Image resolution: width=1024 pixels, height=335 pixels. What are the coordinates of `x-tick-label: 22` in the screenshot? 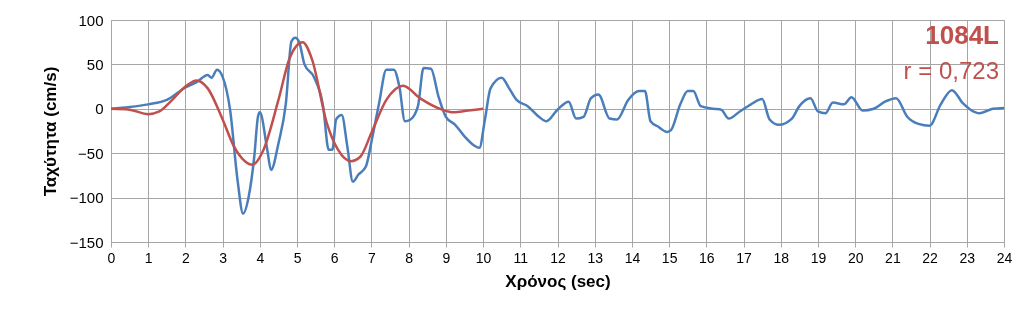 It's located at (930, 257).